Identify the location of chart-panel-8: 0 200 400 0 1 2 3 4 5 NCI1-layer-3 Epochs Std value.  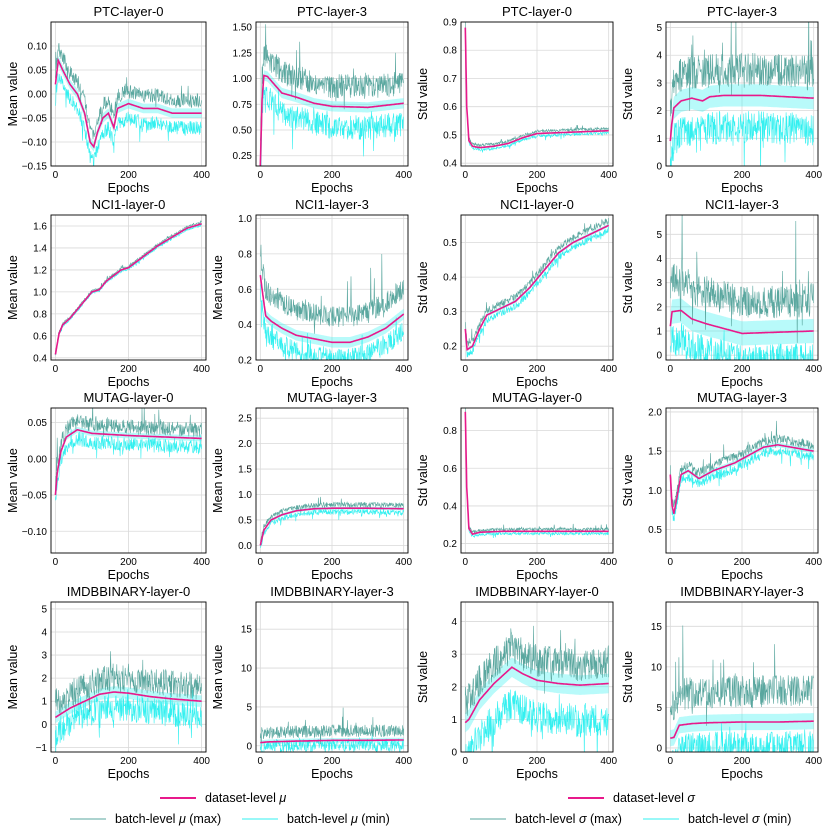
(721, 293).